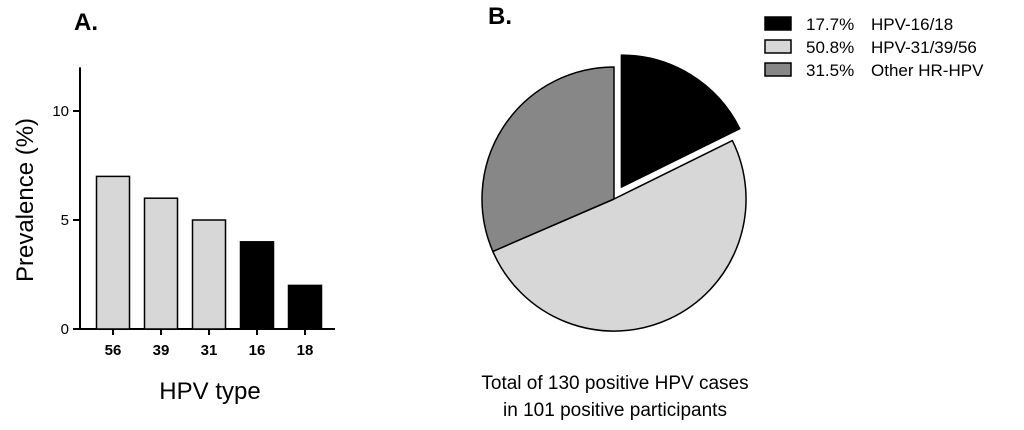 The image size is (1024, 430). What do you see at coordinates (500, 16) in the screenshot?
I see `panel-b-label: B.` at bounding box center [500, 16].